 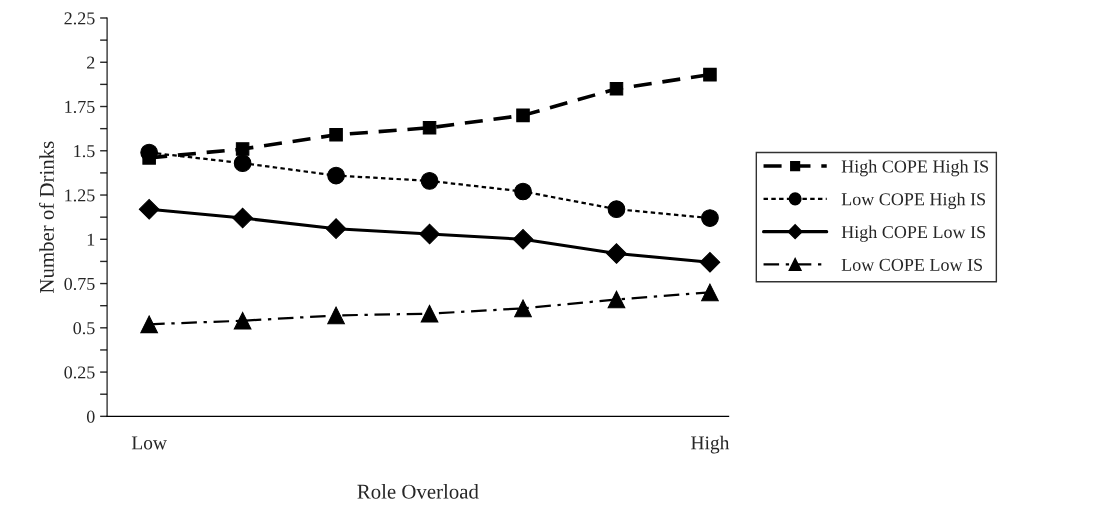 What do you see at coordinates (84, 151) in the screenshot?
I see `y-tick-label: 1.5` at bounding box center [84, 151].